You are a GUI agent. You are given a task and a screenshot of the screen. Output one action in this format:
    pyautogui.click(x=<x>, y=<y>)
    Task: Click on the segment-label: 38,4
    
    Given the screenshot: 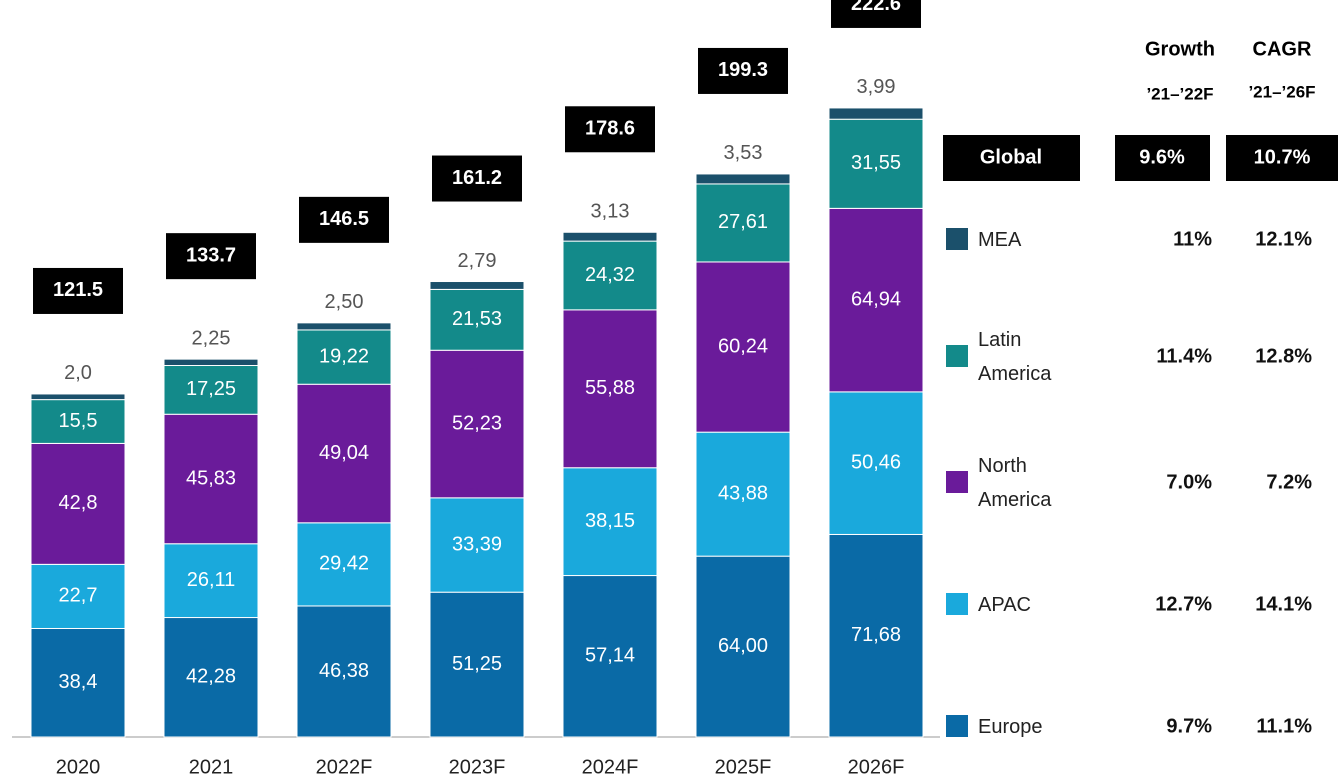 What is the action you would take?
    pyautogui.click(x=78, y=682)
    